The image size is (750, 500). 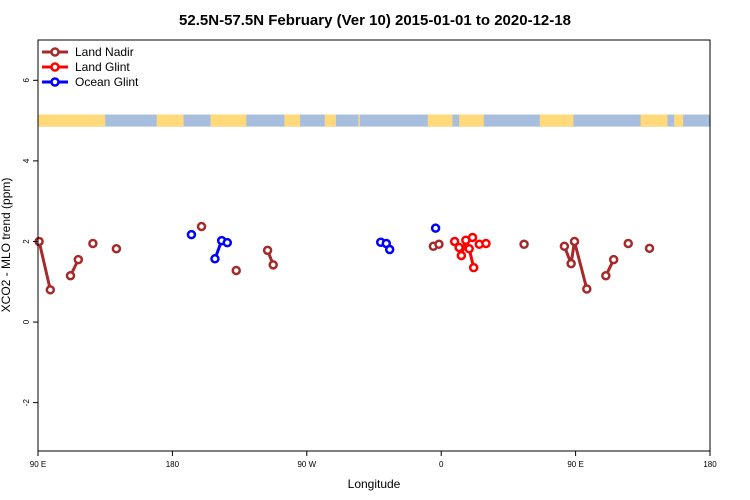 I want to click on series-land-nadir, so click(x=344, y=258).